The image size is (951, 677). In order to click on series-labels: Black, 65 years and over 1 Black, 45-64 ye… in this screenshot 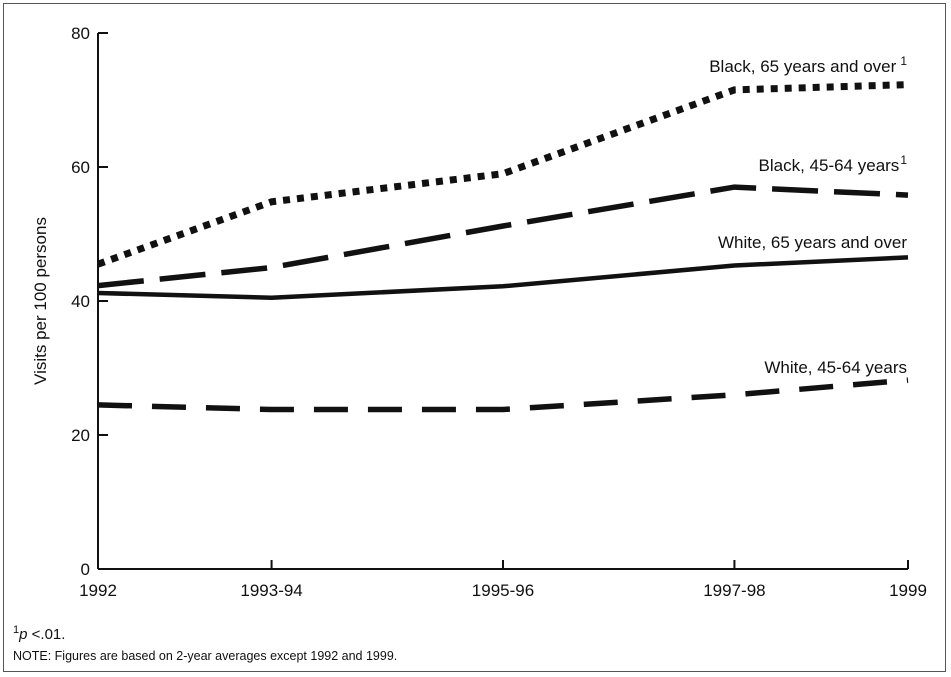, I will do `click(808, 215)`.